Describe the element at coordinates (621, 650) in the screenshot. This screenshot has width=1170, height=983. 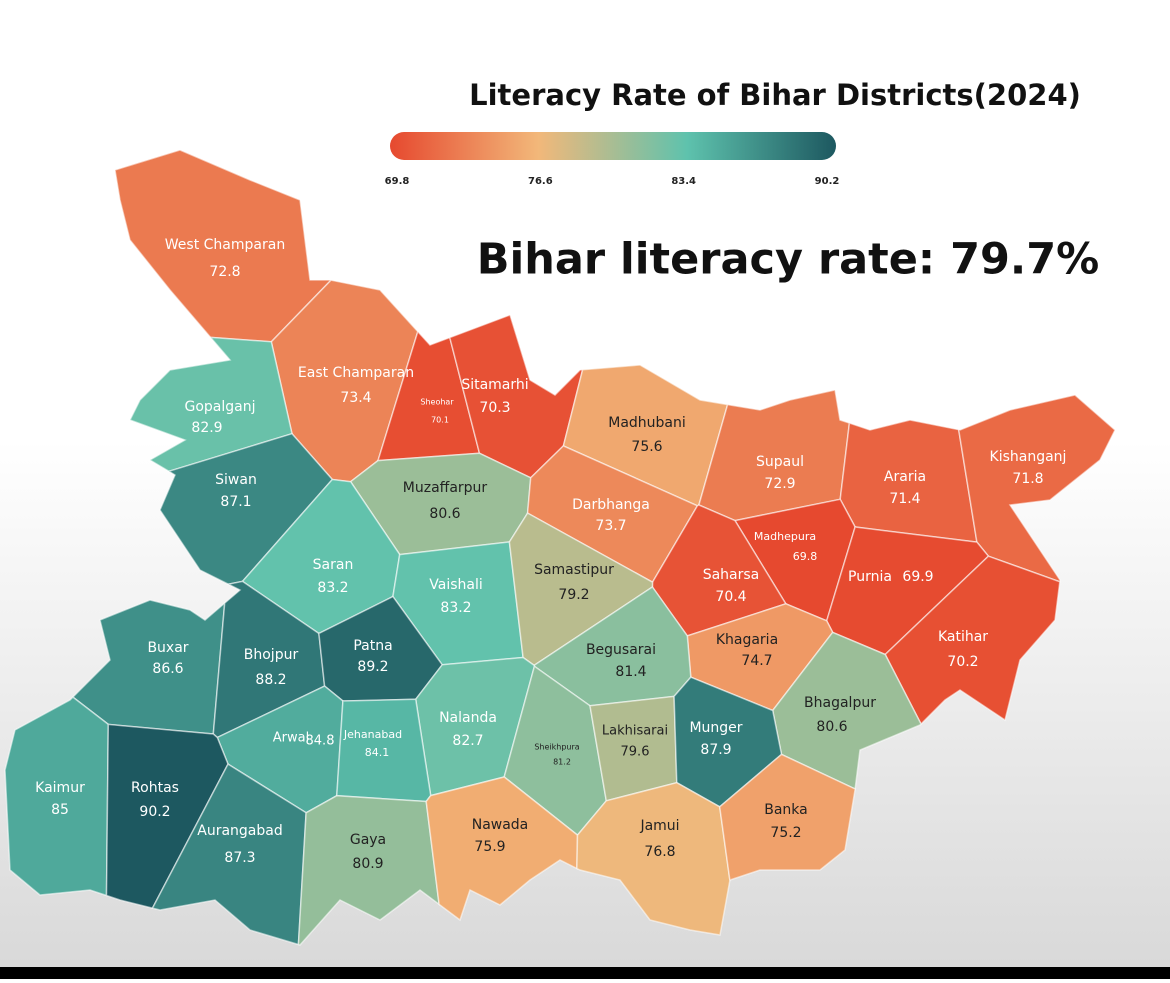
I see `district-name: Begusarai` at that location.